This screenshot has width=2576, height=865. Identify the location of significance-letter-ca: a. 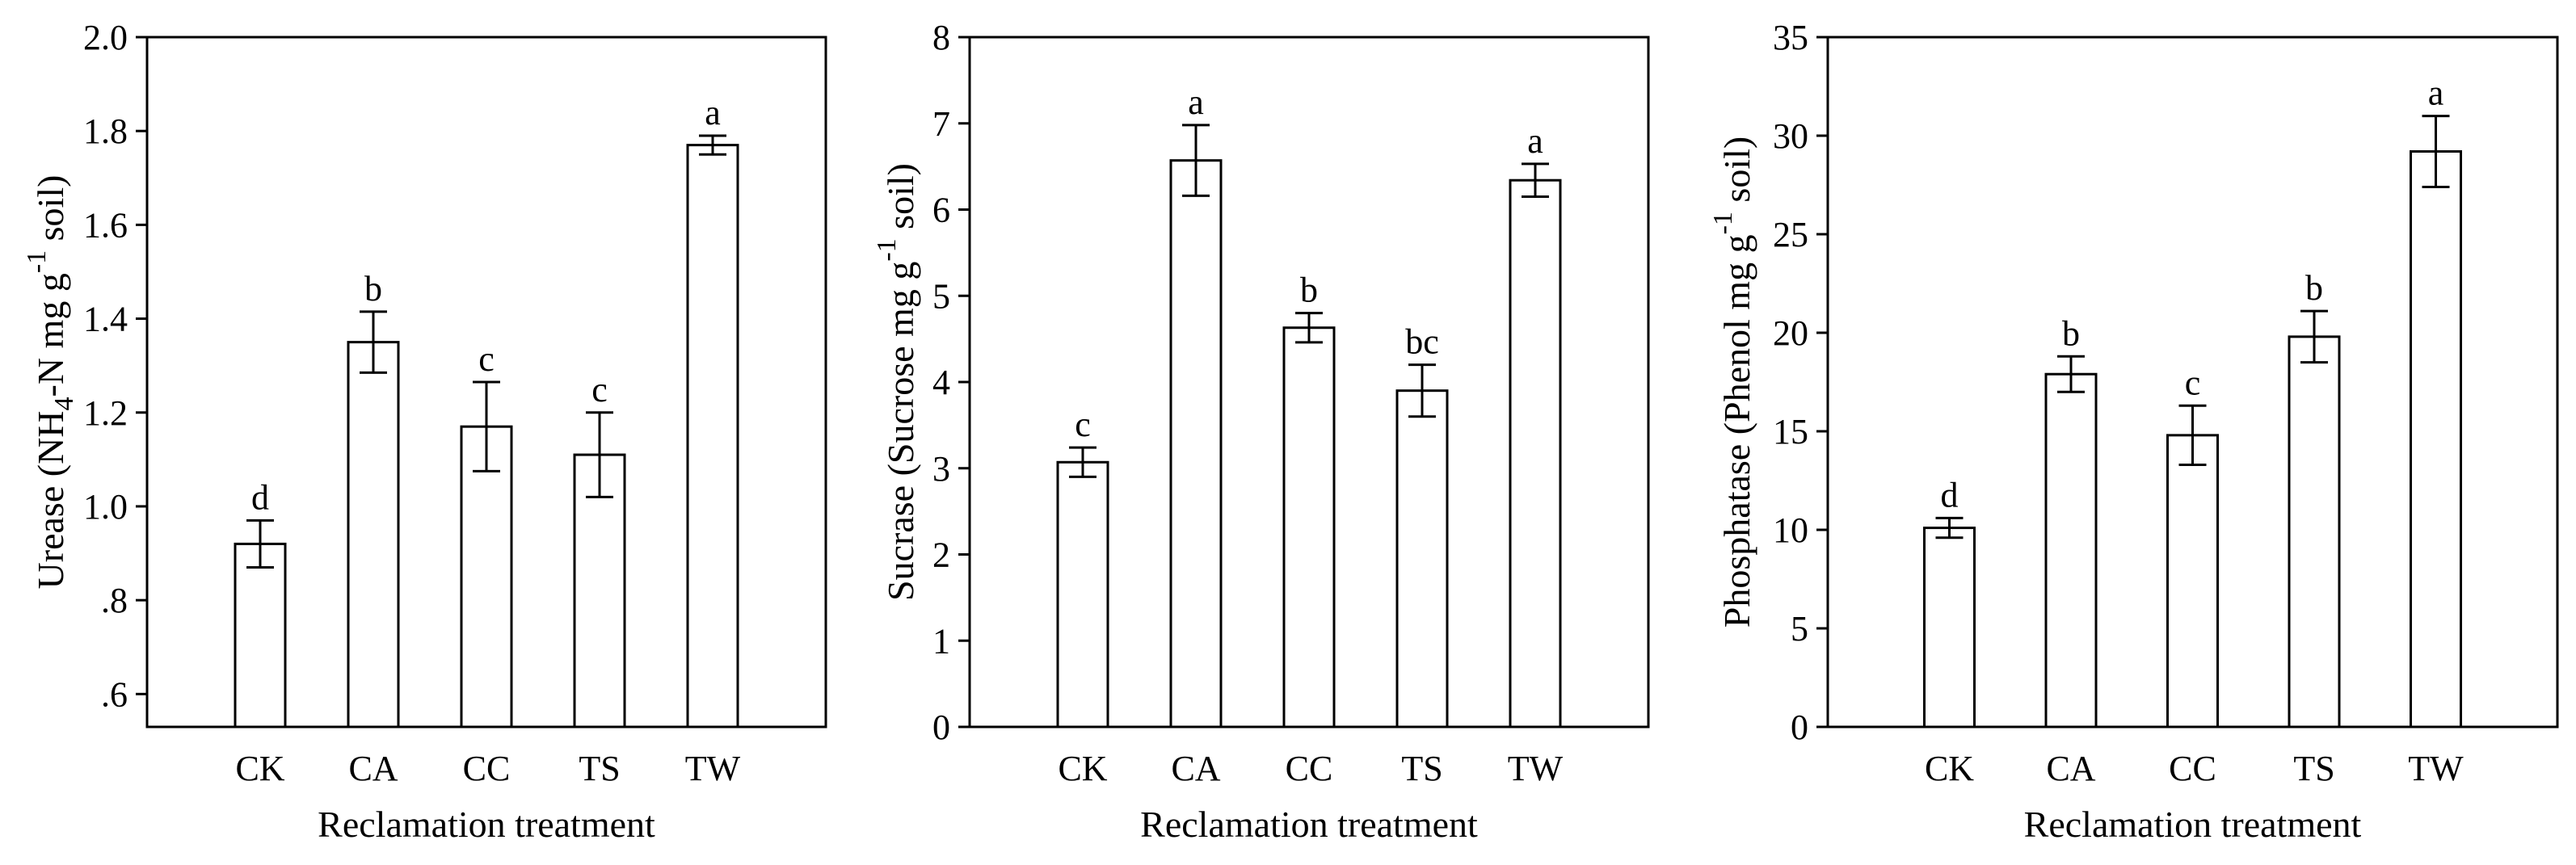
(1196, 102).